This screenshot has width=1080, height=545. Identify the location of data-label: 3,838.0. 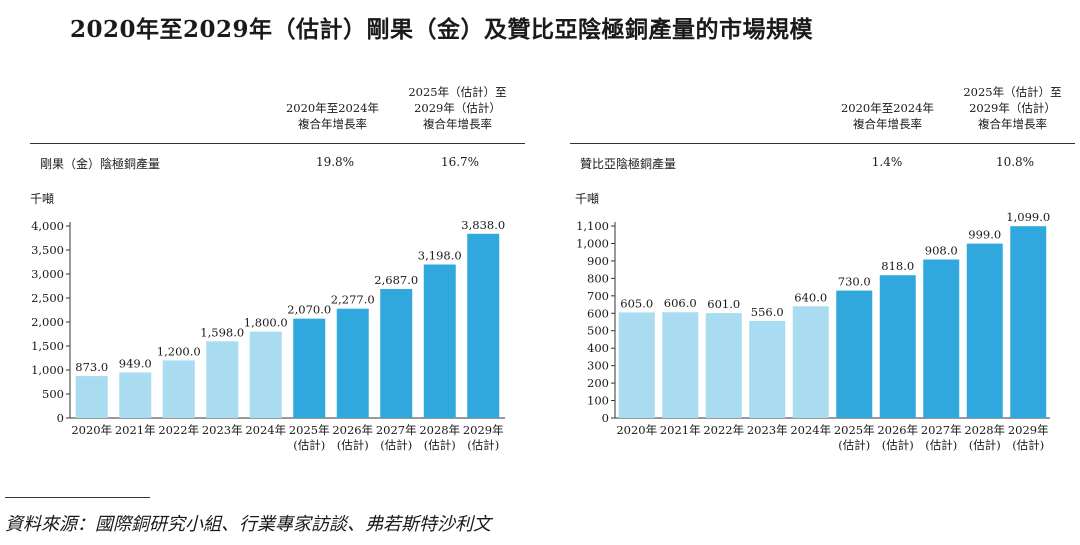
(483, 225).